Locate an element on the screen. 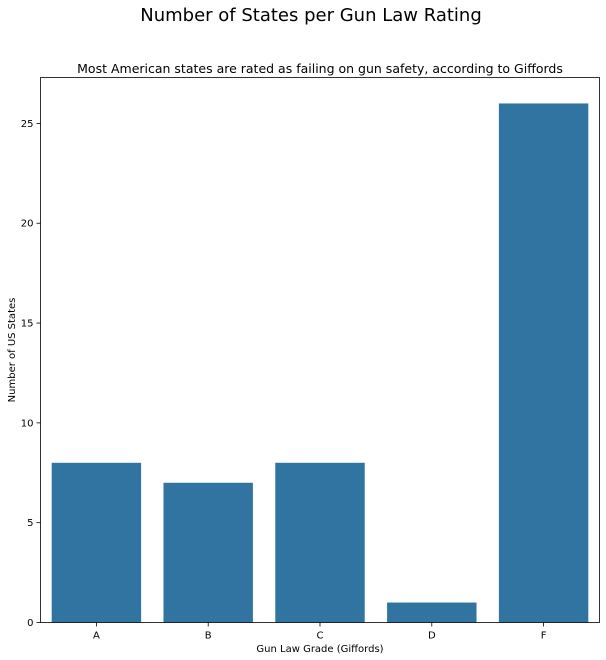  y-tick-label: 20 is located at coordinates (27, 224).